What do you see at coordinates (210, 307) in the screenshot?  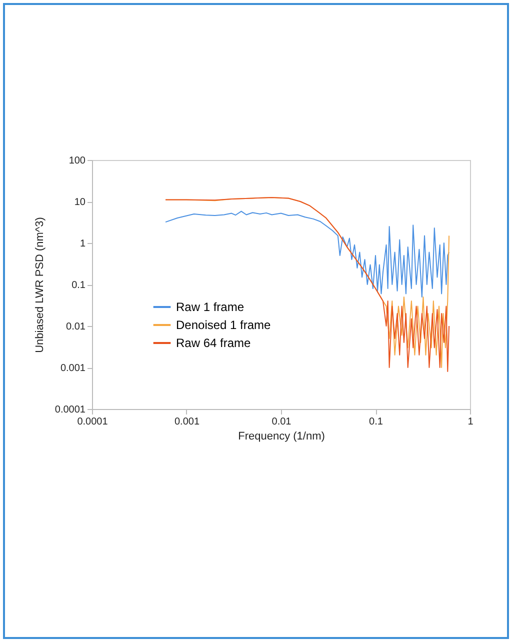 I see `legend-label: Raw 1 frame` at bounding box center [210, 307].